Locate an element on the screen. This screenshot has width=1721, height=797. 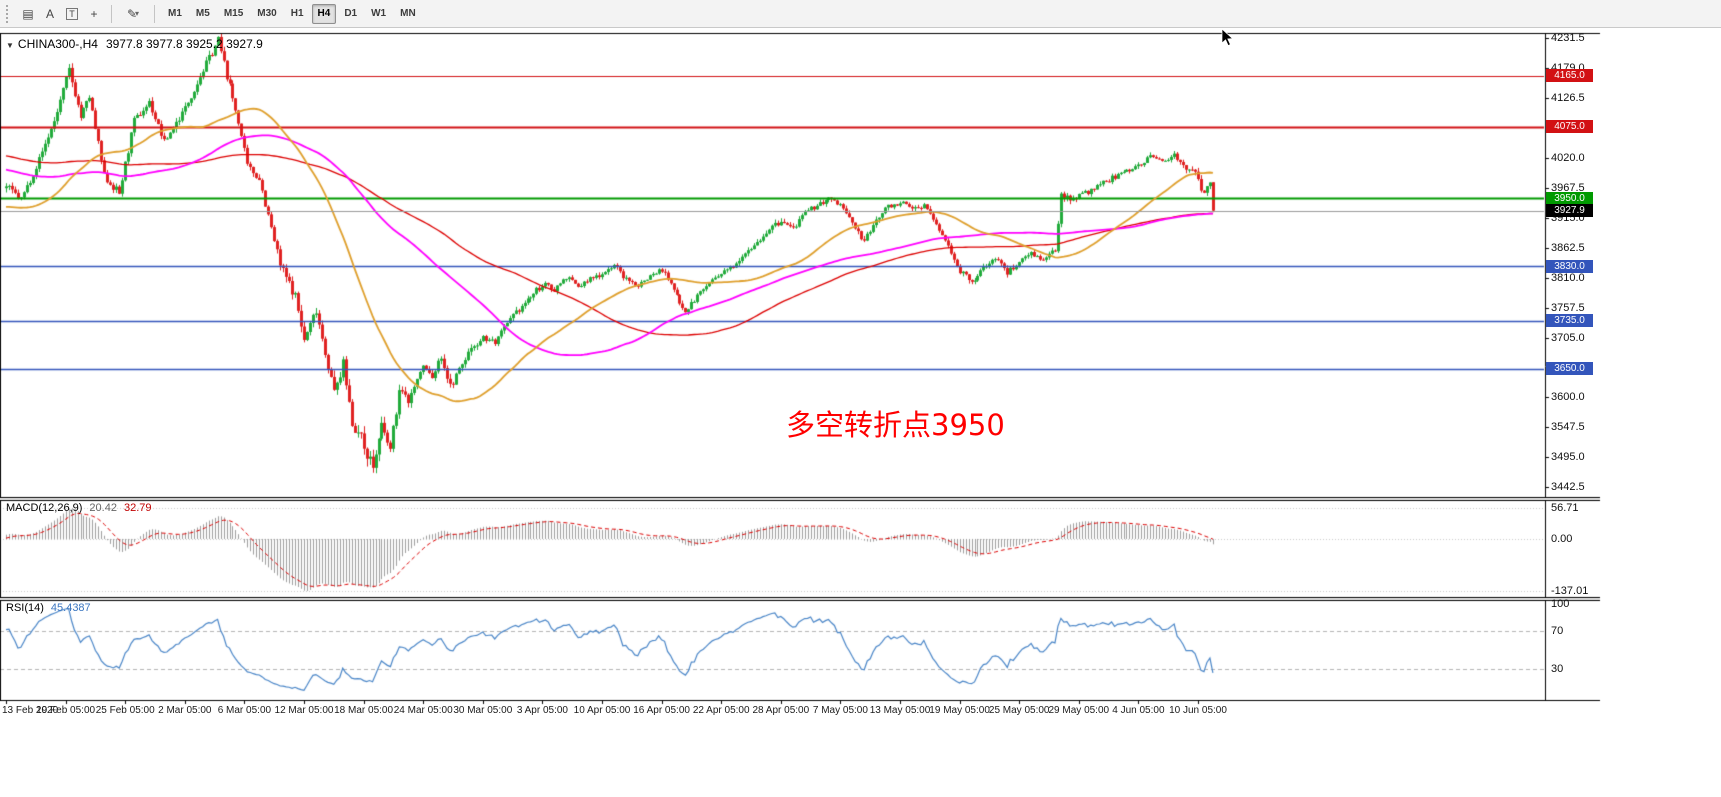
time-axis-label: 10 Jun 05:00 is located at coordinates (1198, 710).